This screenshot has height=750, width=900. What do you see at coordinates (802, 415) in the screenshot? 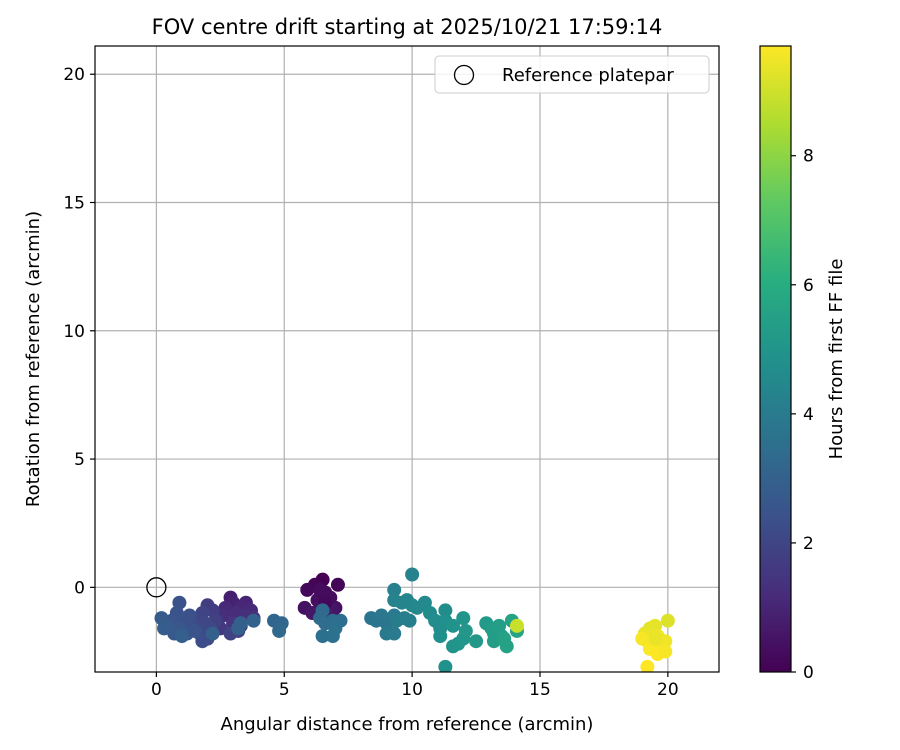
I see `colorbar-ticks: 0 2 4 6 8` at bounding box center [802, 415].